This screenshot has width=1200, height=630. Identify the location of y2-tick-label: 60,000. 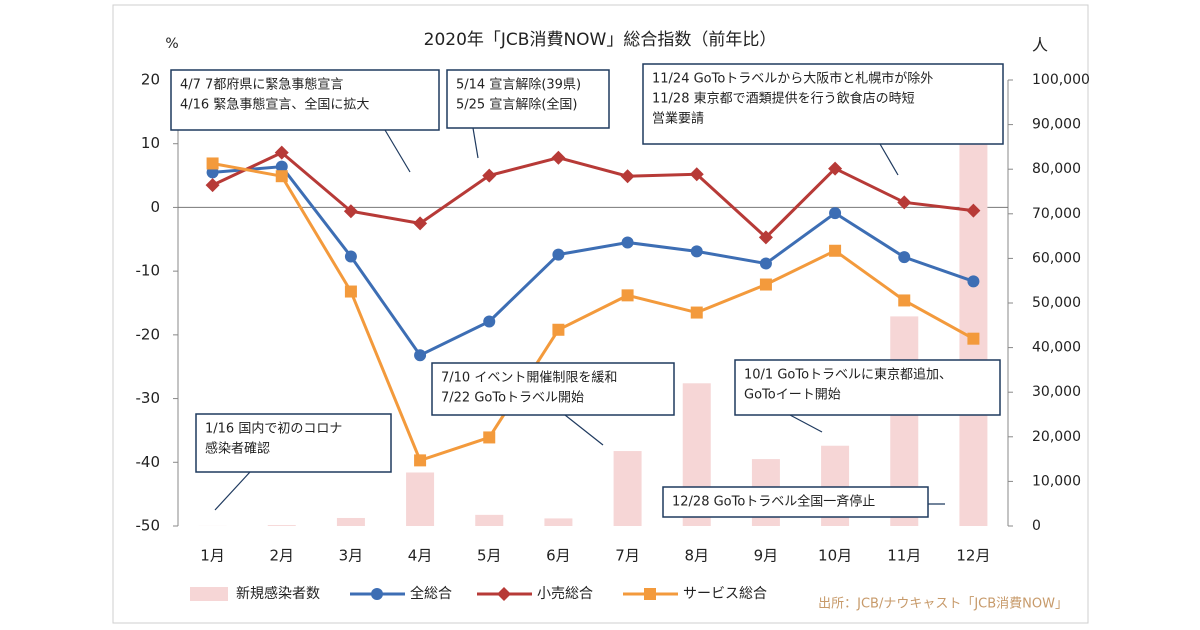
(1056, 258).